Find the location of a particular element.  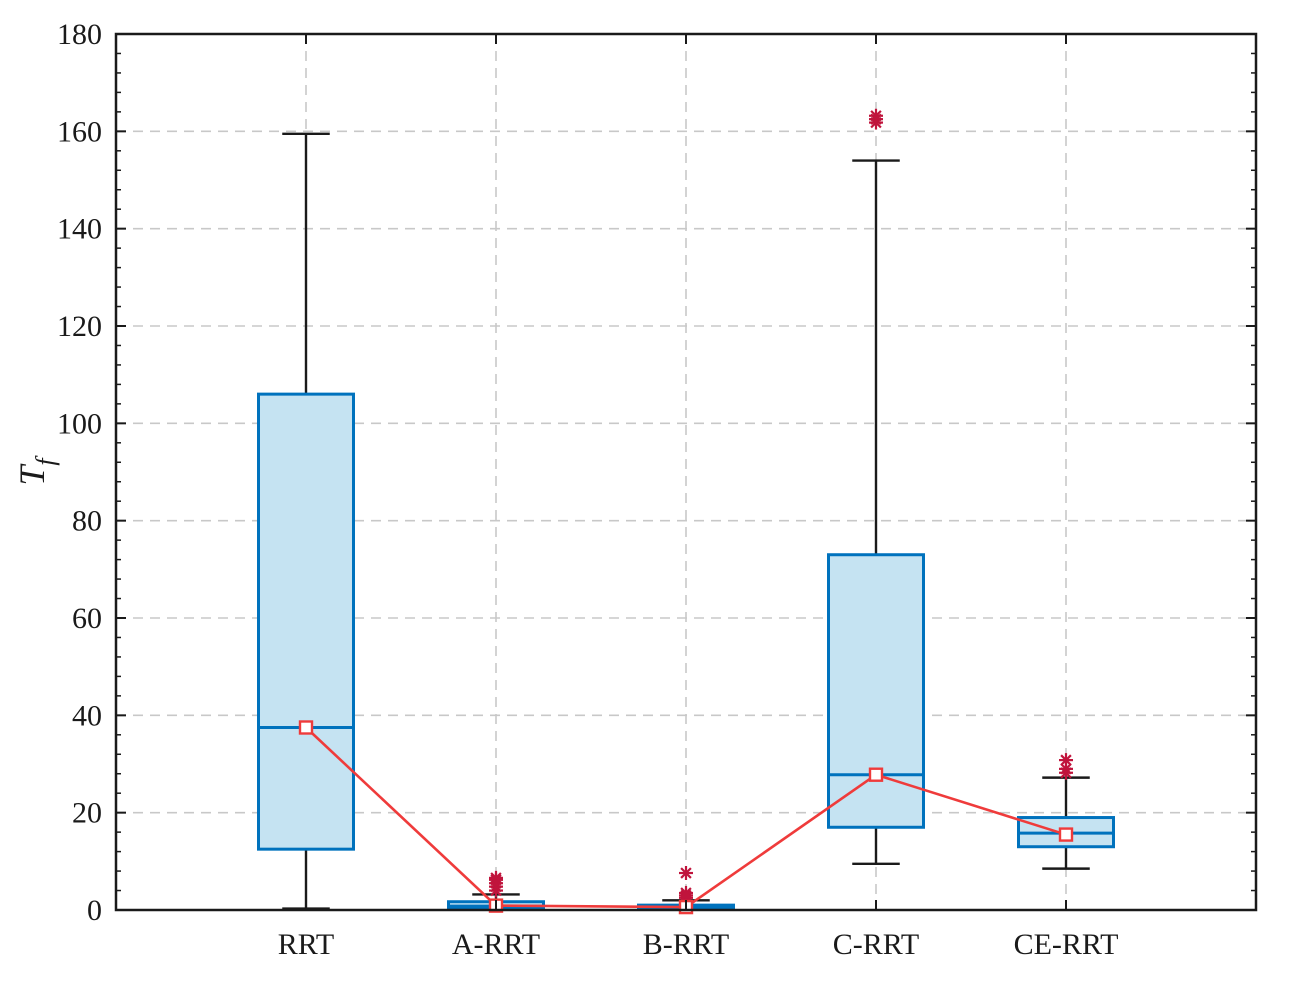

y-tick-label: 120 is located at coordinates (79, 326).